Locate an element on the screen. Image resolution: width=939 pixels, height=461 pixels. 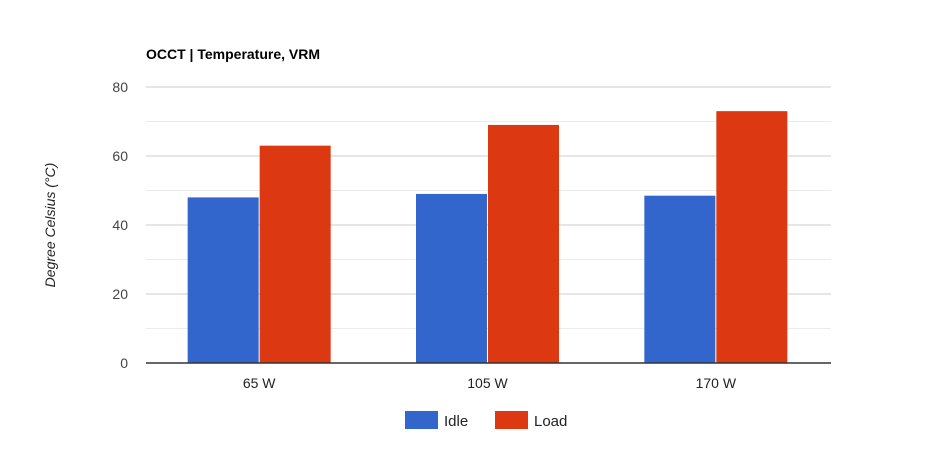
x-tick-label: 170 W is located at coordinates (716, 383).